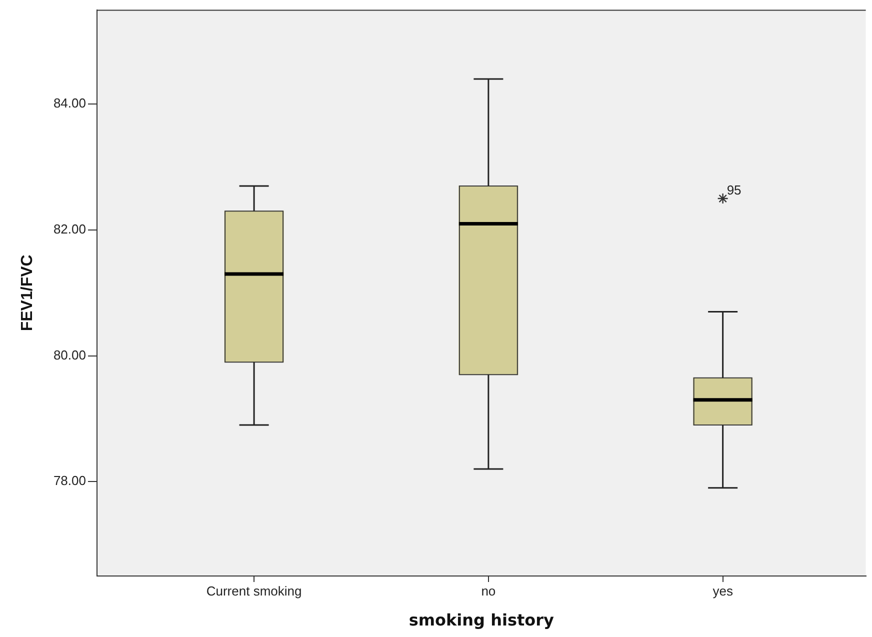 The width and height of the screenshot is (872, 637). Describe the element at coordinates (254, 590) in the screenshot. I see `x-tick-label: Current smoking` at that location.